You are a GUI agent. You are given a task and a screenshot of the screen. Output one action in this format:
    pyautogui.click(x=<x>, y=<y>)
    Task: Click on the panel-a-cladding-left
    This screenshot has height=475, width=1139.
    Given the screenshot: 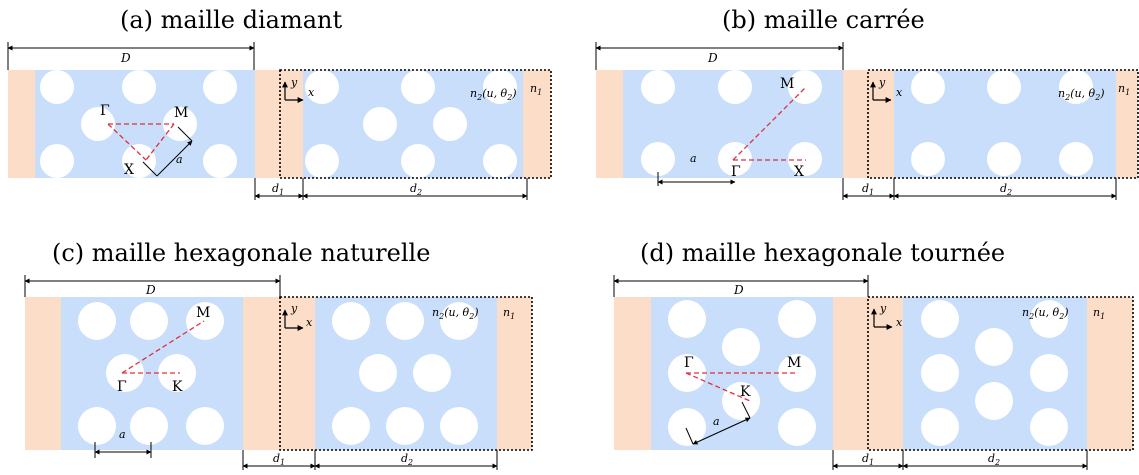 What is the action you would take?
    pyautogui.click(x=21, y=124)
    